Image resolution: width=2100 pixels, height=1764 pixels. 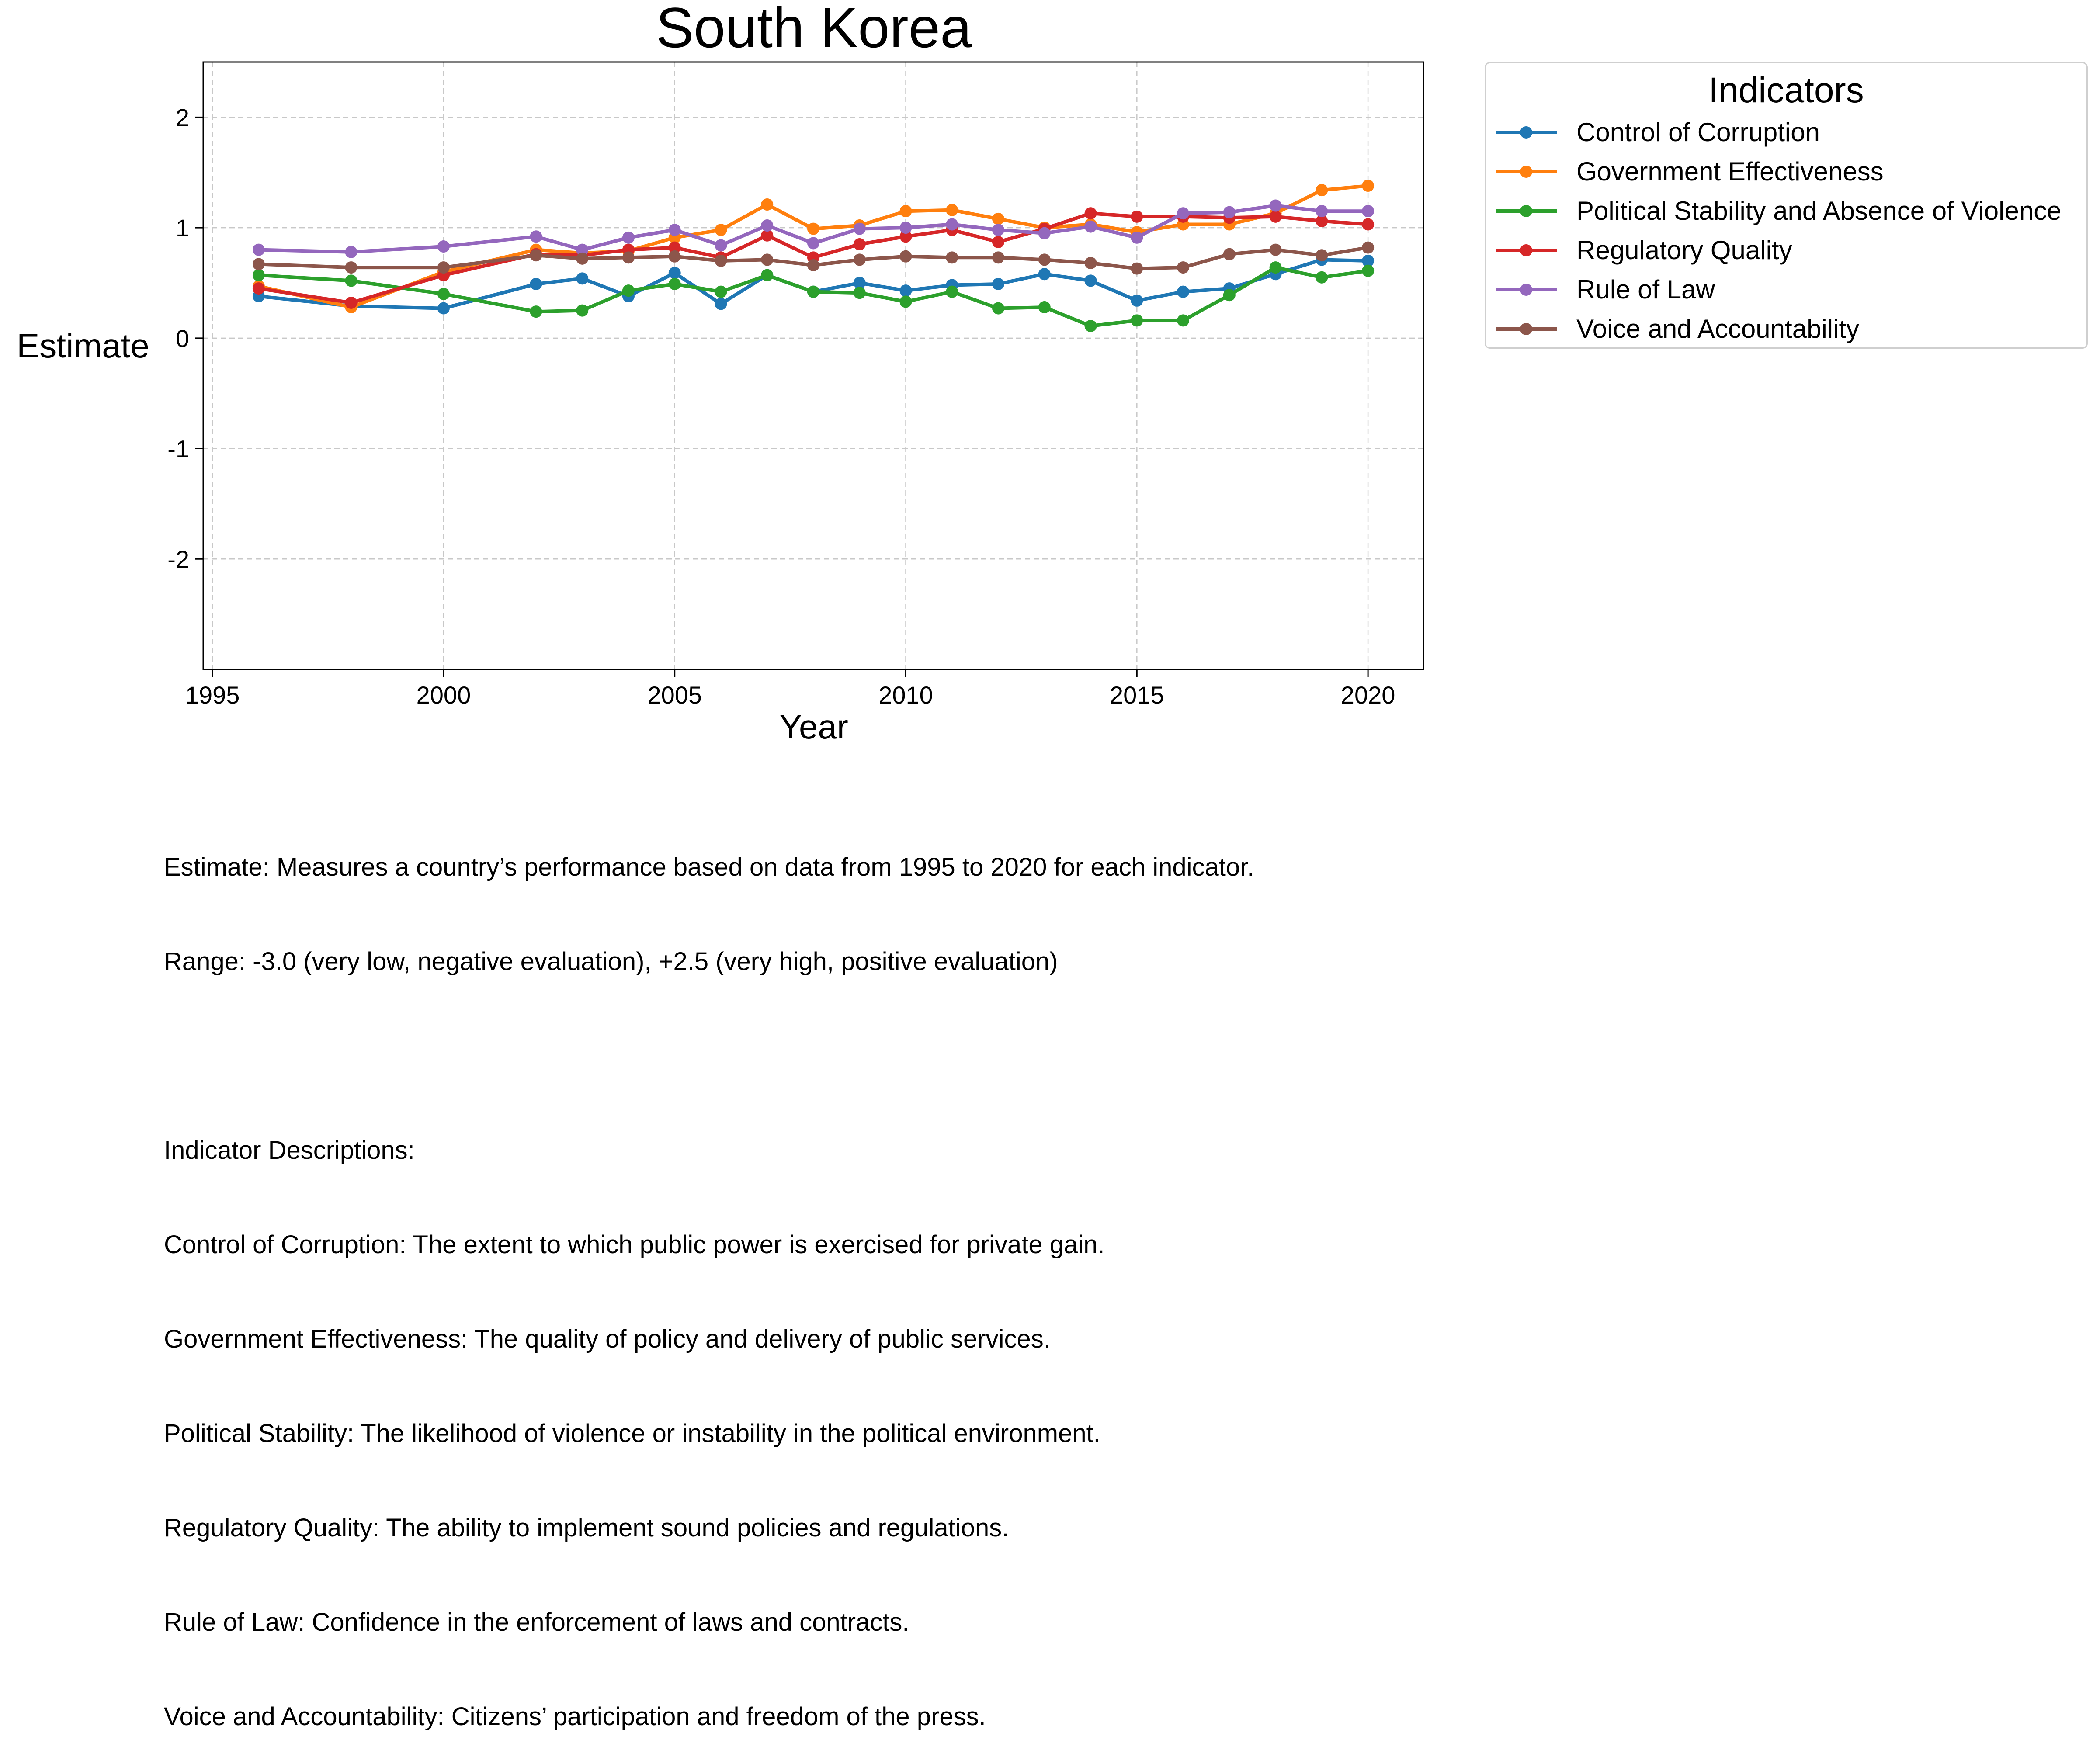 I want to click on legend-label: Rule of Law, so click(x=1645, y=289).